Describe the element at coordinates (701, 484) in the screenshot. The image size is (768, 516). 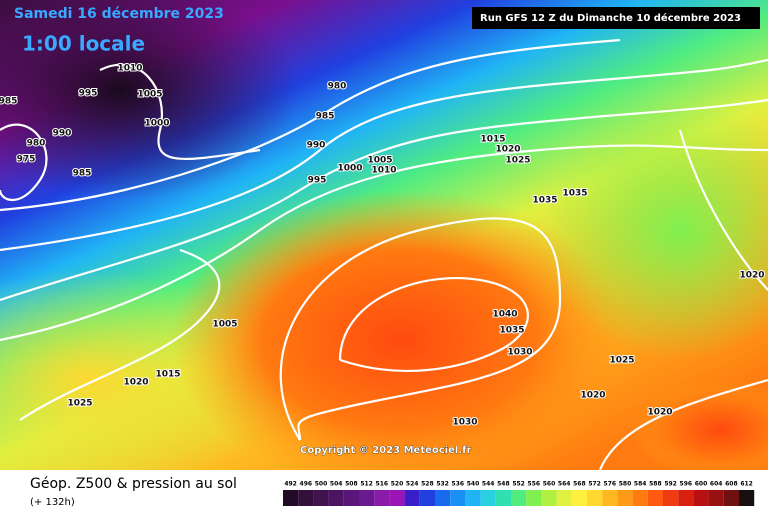
I see `colorbar-label: 600` at that location.